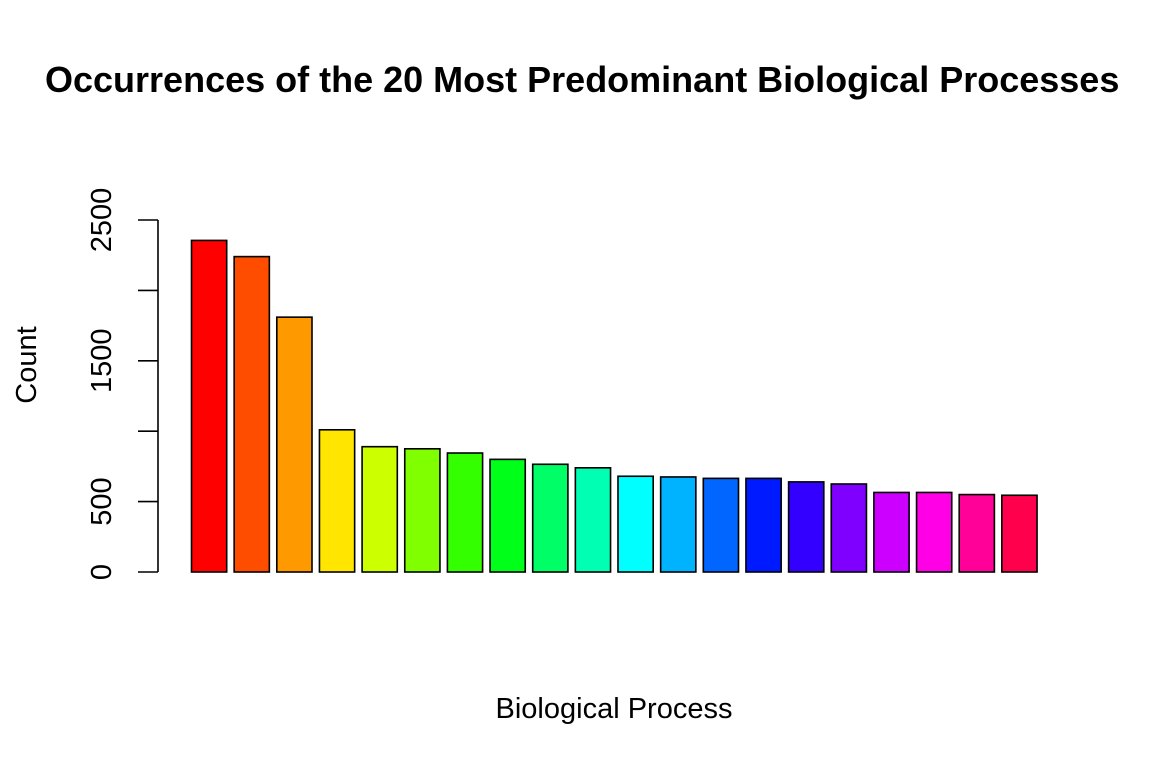 This screenshot has height=768, width=1152. What do you see at coordinates (763, 525) in the screenshot?
I see `bar-BP14` at bounding box center [763, 525].